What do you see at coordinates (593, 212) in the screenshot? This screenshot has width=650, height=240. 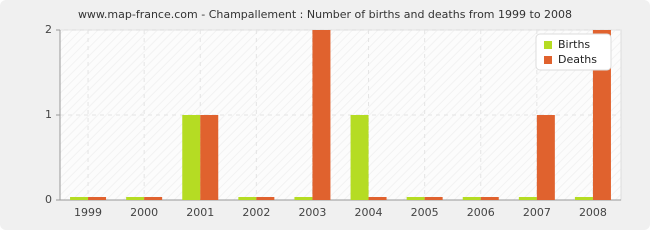 I see `x-tick-label: 2008` at bounding box center [593, 212].